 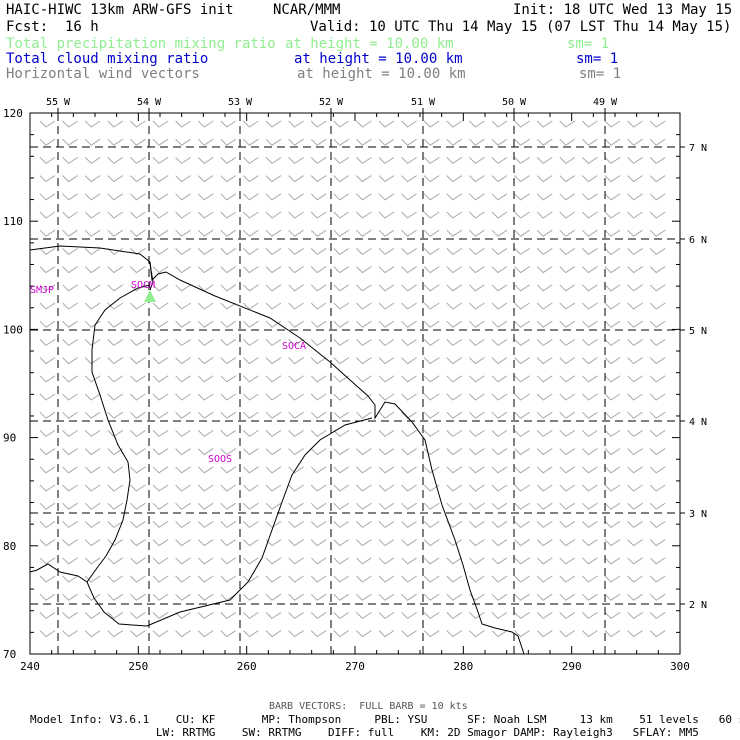 What do you see at coordinates (58, 102) in the screenshot?
I see `longitude-label: 55 W` at bounding box center [58, 102].